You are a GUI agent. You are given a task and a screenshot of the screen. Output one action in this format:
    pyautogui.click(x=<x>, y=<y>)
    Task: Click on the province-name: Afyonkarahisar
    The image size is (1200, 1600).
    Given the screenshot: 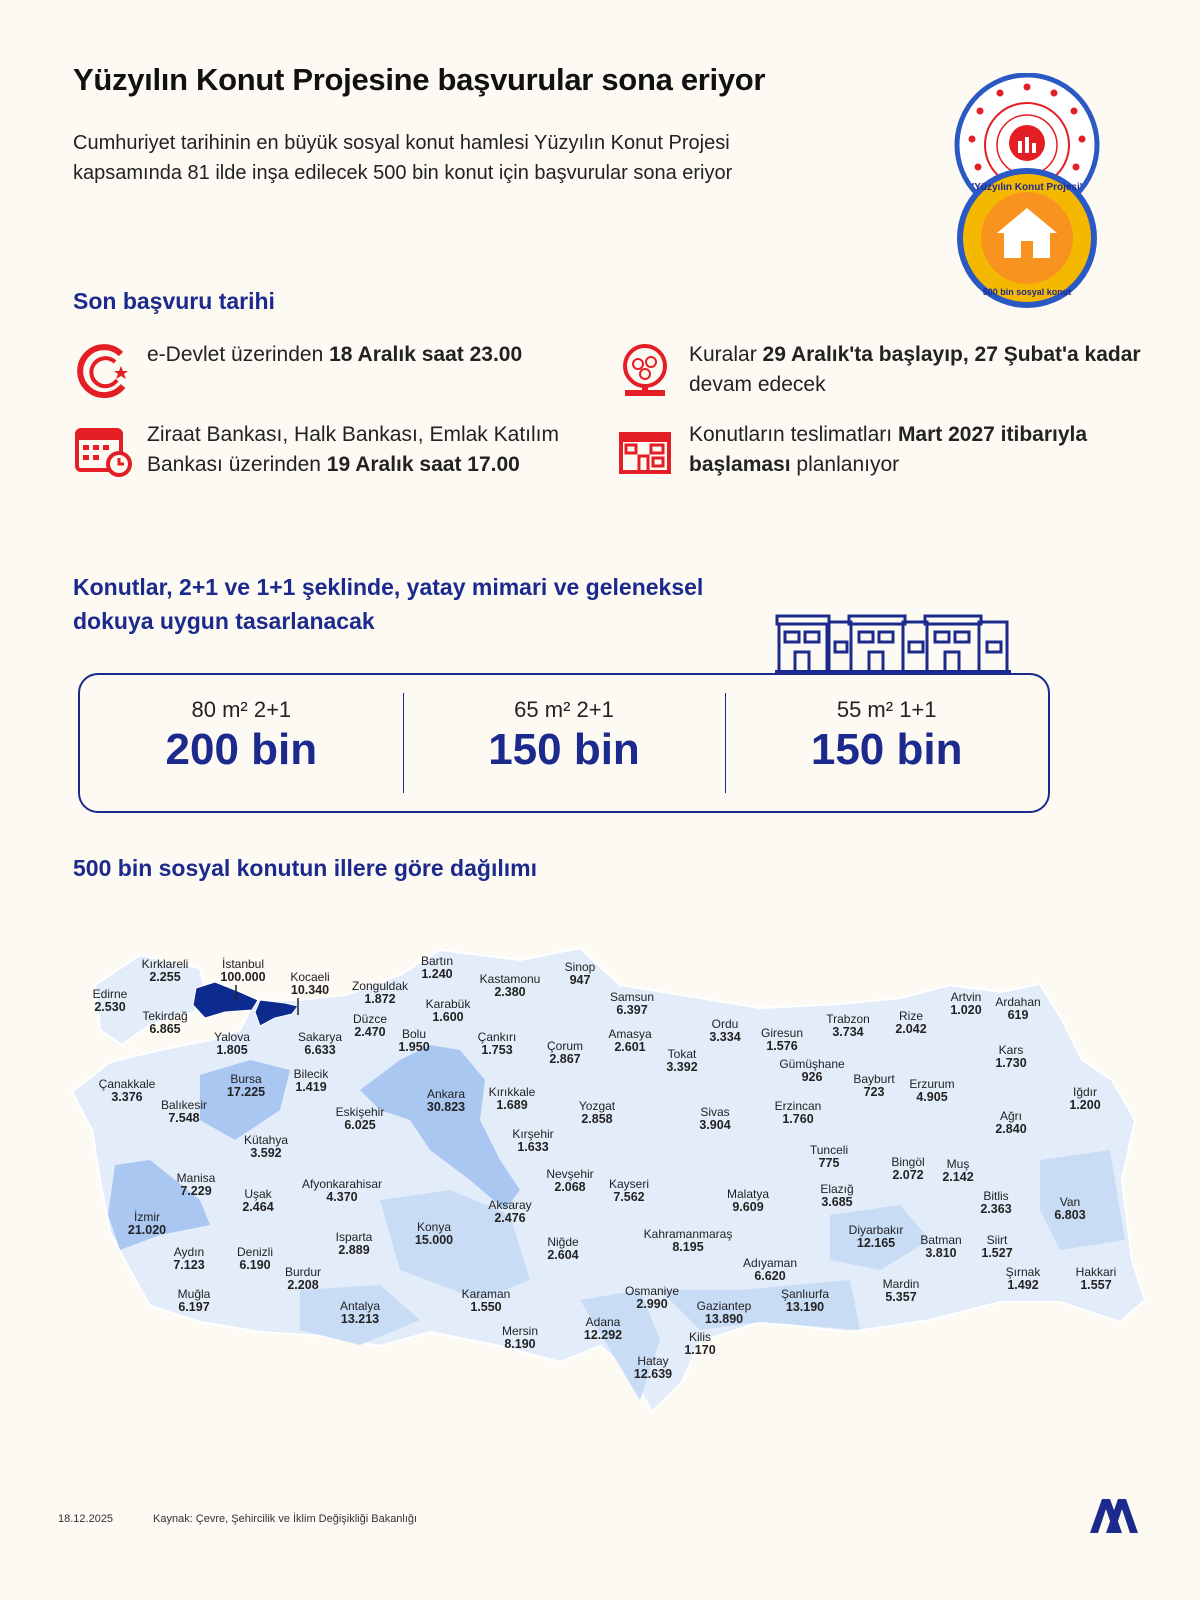 What is the action you would take?
    pyautogui.click(x=342, y=1184)
    